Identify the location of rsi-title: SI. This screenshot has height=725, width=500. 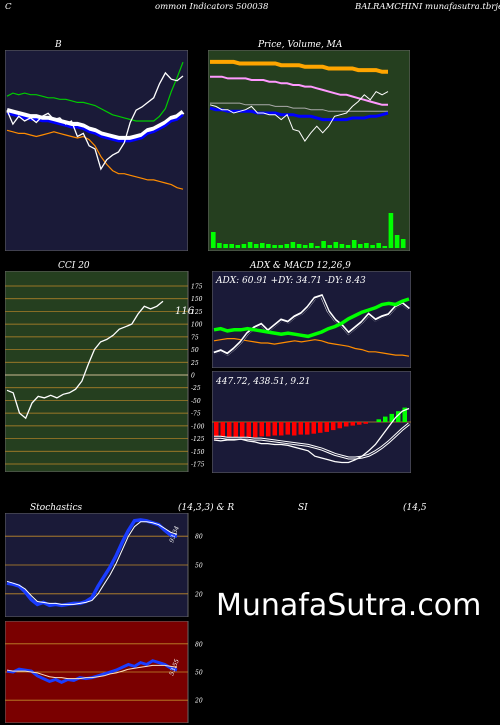
(303, 508).